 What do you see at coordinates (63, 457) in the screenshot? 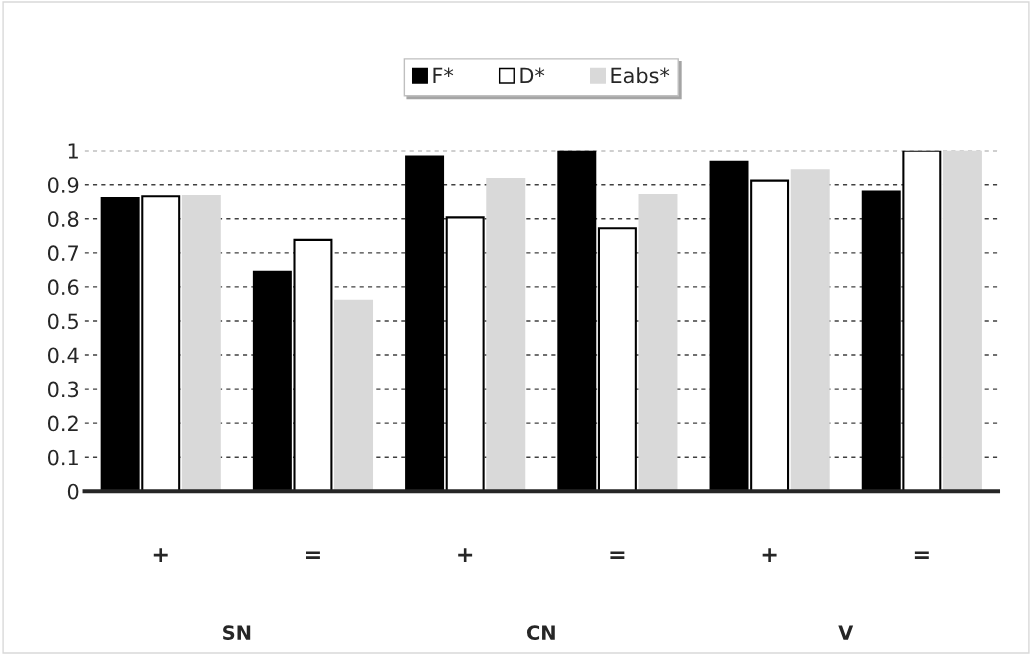
I see `y-tick-label: 0.1` at bounding box center [63, 457].